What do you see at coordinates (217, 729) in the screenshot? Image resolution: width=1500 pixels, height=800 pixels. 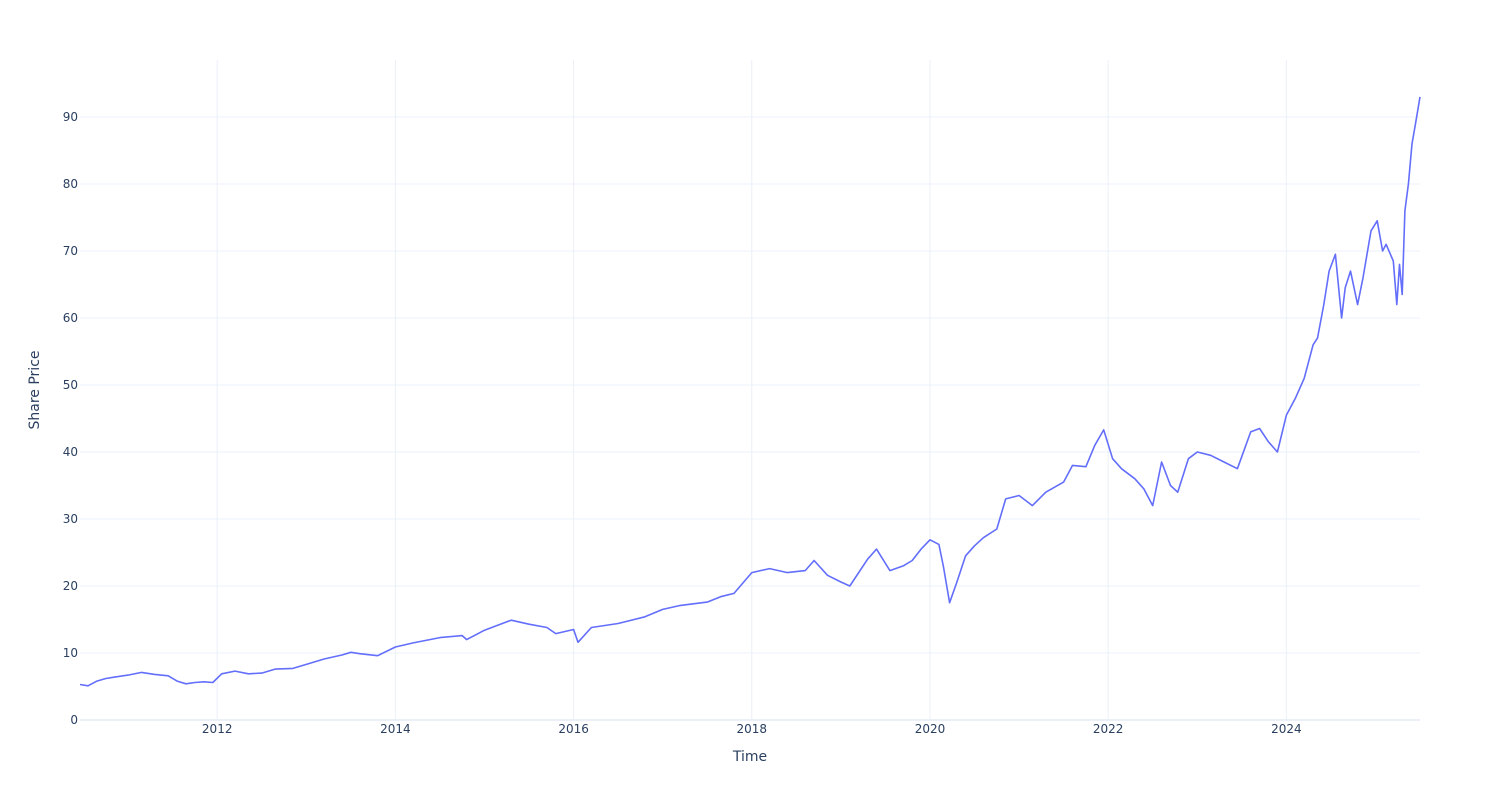 I see `x-tick-label: 2012` at bounding box center [217, 729].